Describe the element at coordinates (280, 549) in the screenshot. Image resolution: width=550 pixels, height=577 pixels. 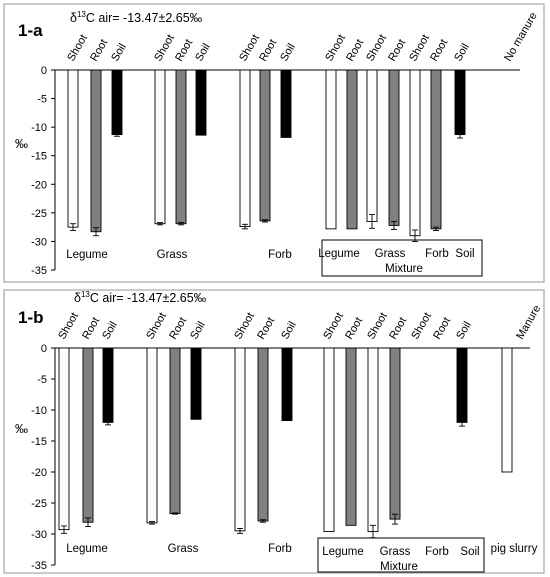
I see `panel-1b-group-label: Forb` at that location.